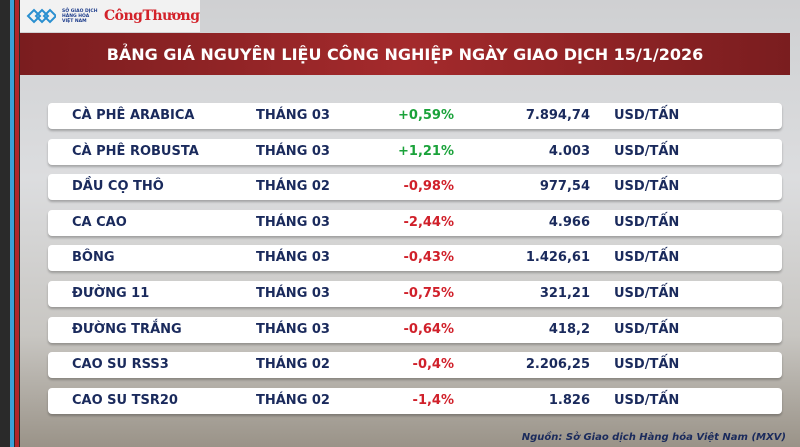 The height and width of the screenshot is (447, 800). I want to click on price-value: 4.966, so click(569, 222).